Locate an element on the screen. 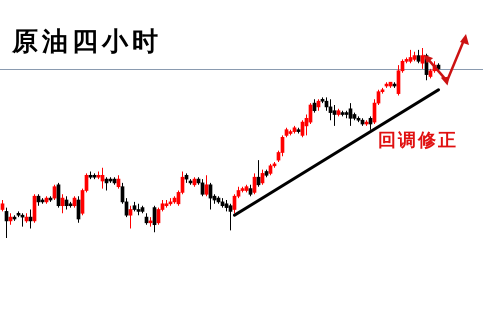 The width and height of the screenshot is (483, 320). annotation: 回调修正 is located at coordinates (418, 140).